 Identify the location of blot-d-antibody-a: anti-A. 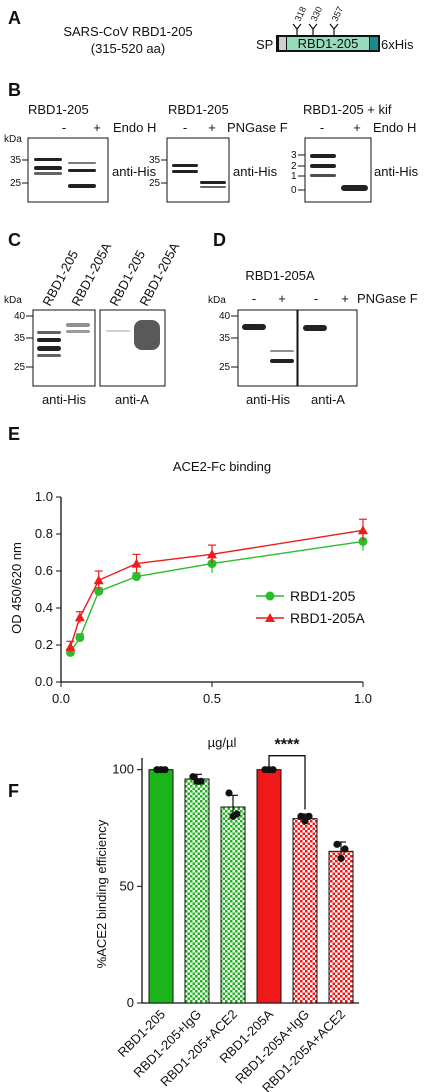
(328, 399).